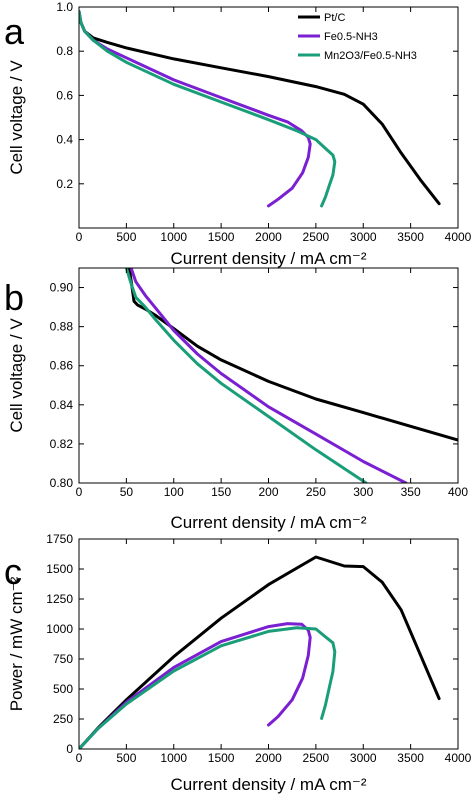 The width and height of the screenshot is (474, 802). Describe the element at coordinates (13, 571) in the screenshot. I see `panel-label-c: c` at that location.